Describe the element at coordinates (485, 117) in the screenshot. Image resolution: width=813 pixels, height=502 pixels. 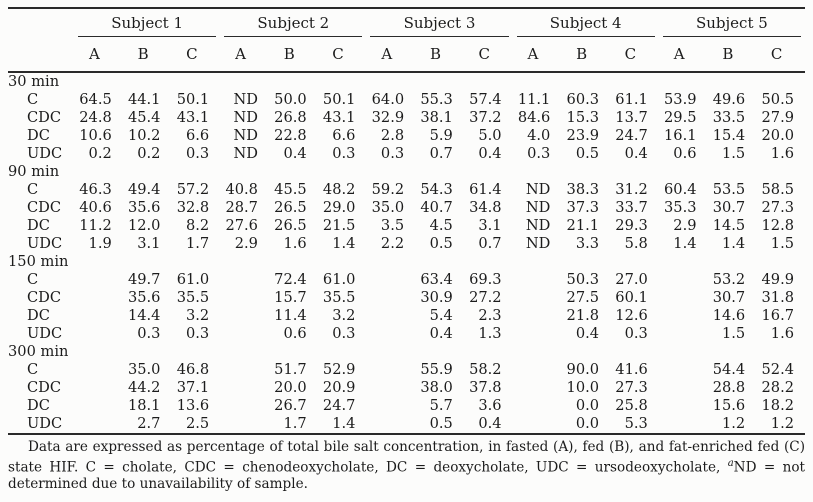
I see `value-cell: 37.2` at that location.